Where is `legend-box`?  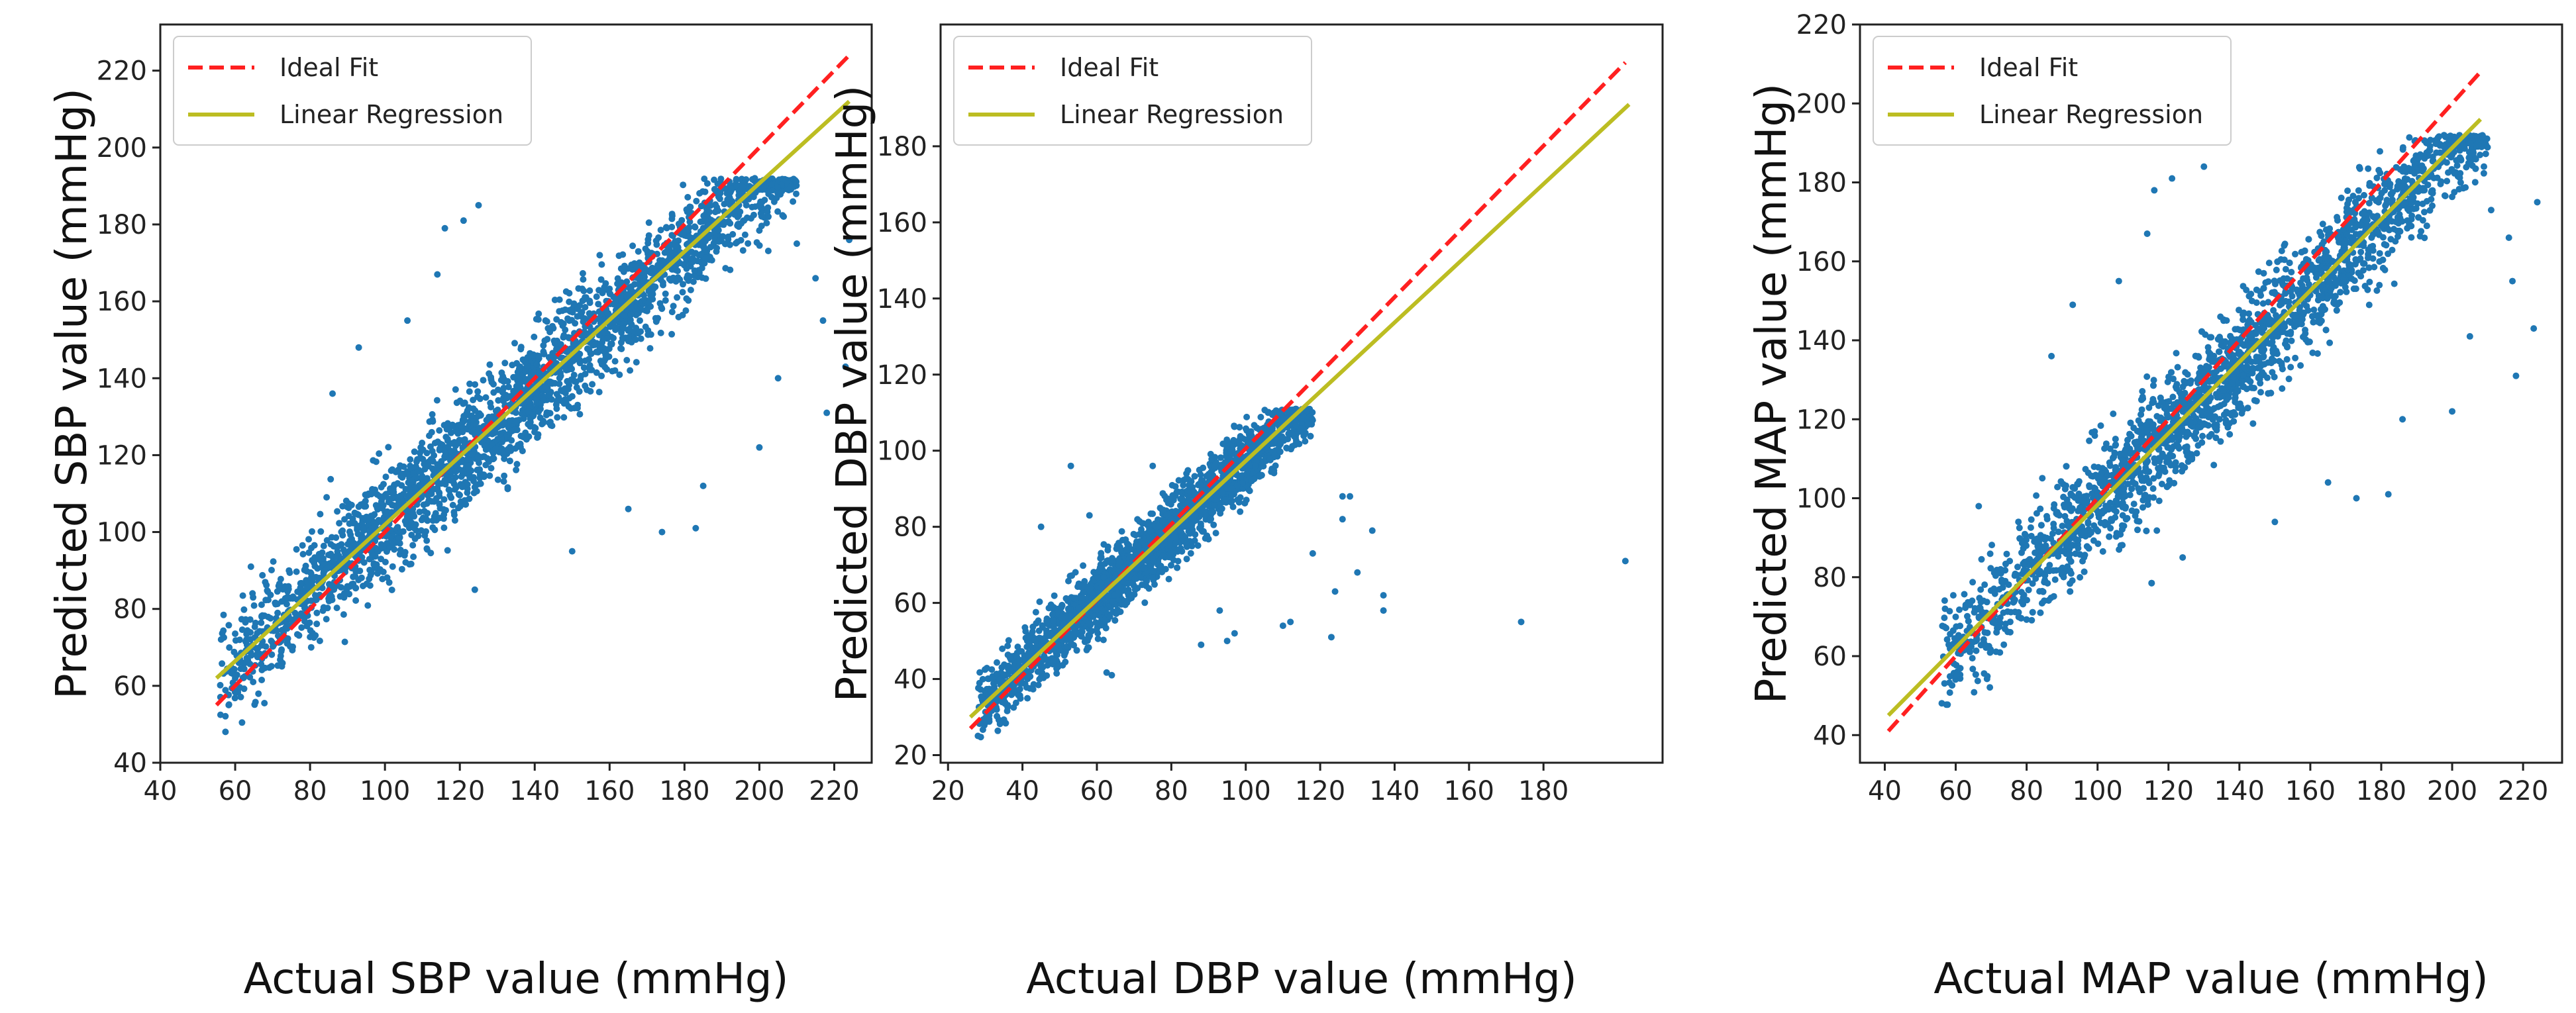 legend-box is located at coordinates (352, 91).